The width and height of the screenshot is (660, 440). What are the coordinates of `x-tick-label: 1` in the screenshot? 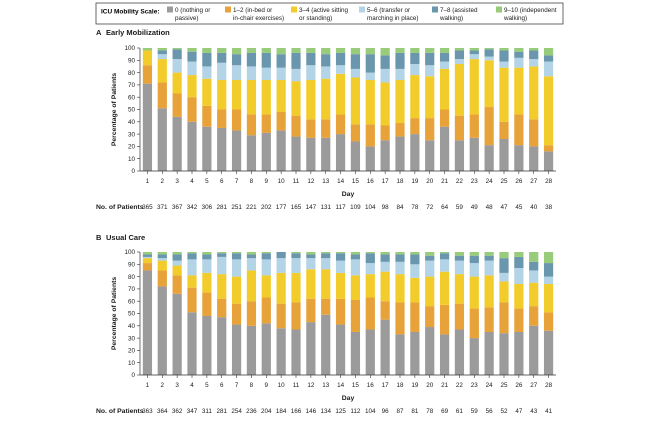 It's located at (148, 385).